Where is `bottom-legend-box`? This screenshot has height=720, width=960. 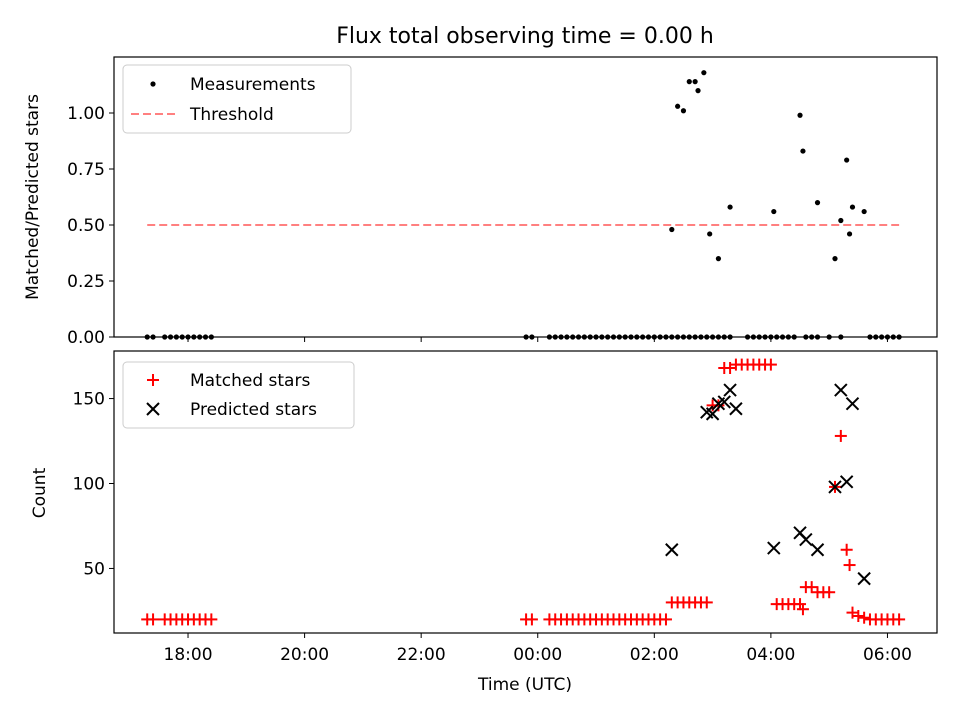 bottom-legend-box is located at coordinates (238, 395).